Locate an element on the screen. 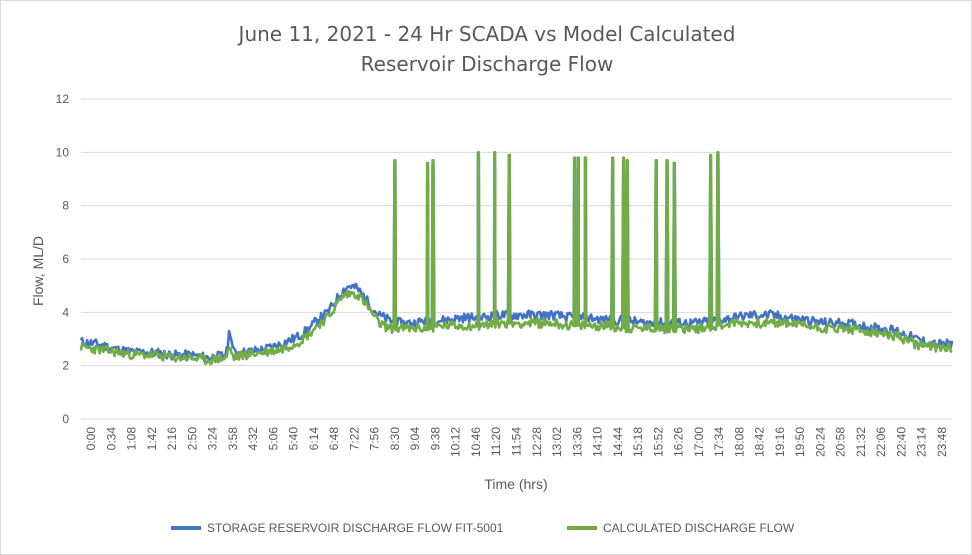 This screenshot has width=972, height=555. x-tick-label: 1:42 is located at coordinates (152, 439).